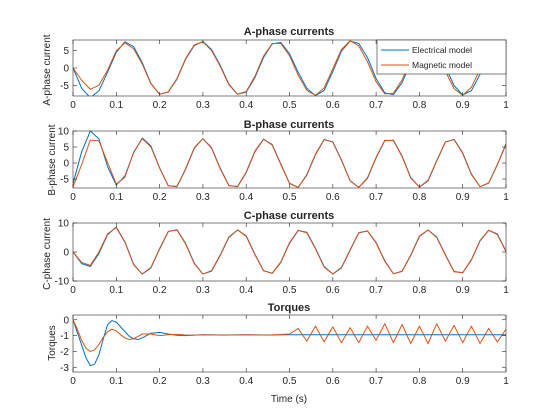 The image size is (560, 420). I want to click on y-axis-label-c-phase: C-phase current, so click(47, 254).